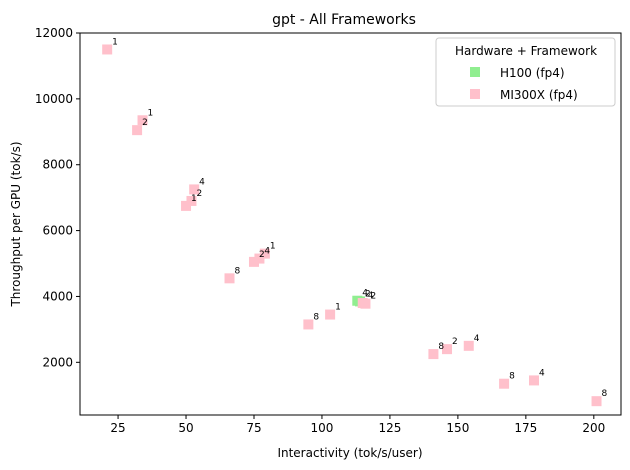  I want to click on y-tick-label: 8000, so click(57, 165).